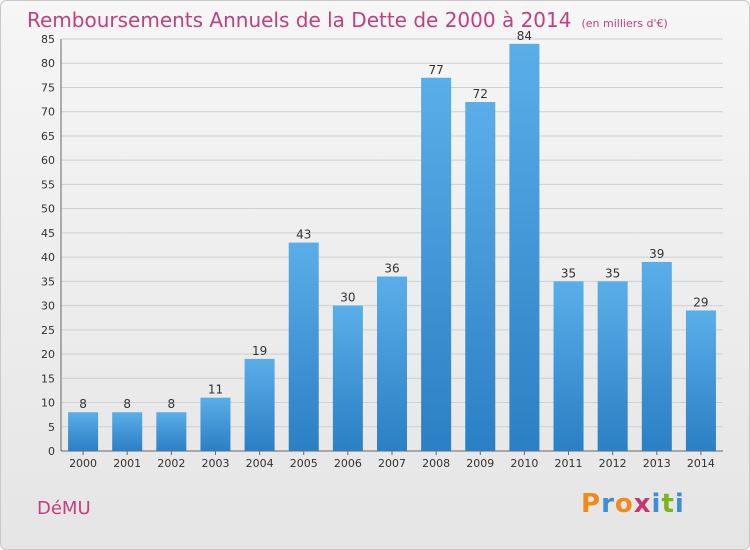  Describe the element at coordinates (392, 463) in the screenshot. I see `x-tick-label: 2007` at that location.